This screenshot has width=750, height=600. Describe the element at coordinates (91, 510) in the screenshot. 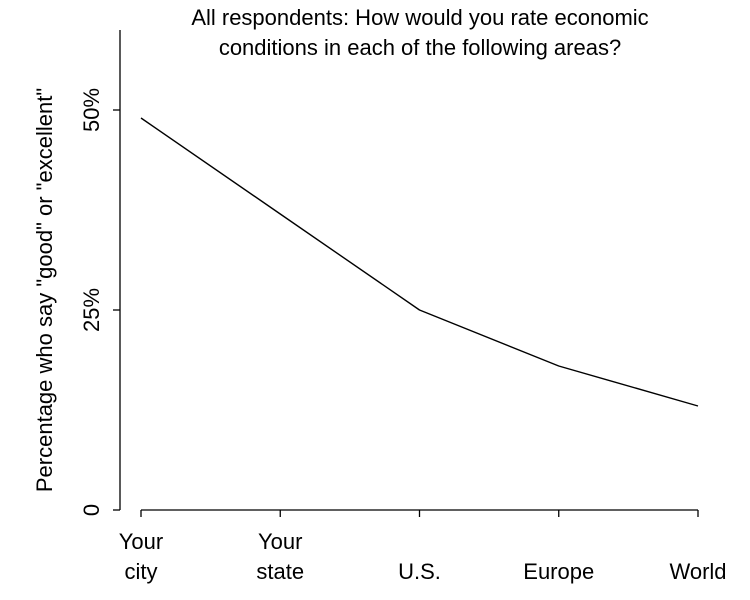

I see `y-tick-label: 0` at that location.